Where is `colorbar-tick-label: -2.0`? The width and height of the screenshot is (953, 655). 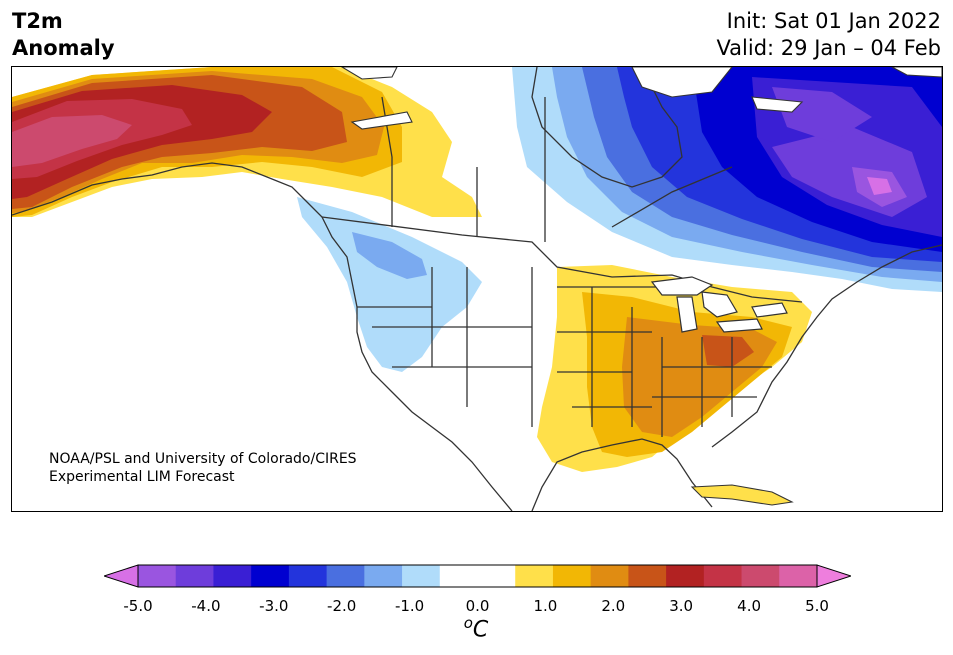
colorbar-tick-label: -2.0 is located at coordinates (342, 606).